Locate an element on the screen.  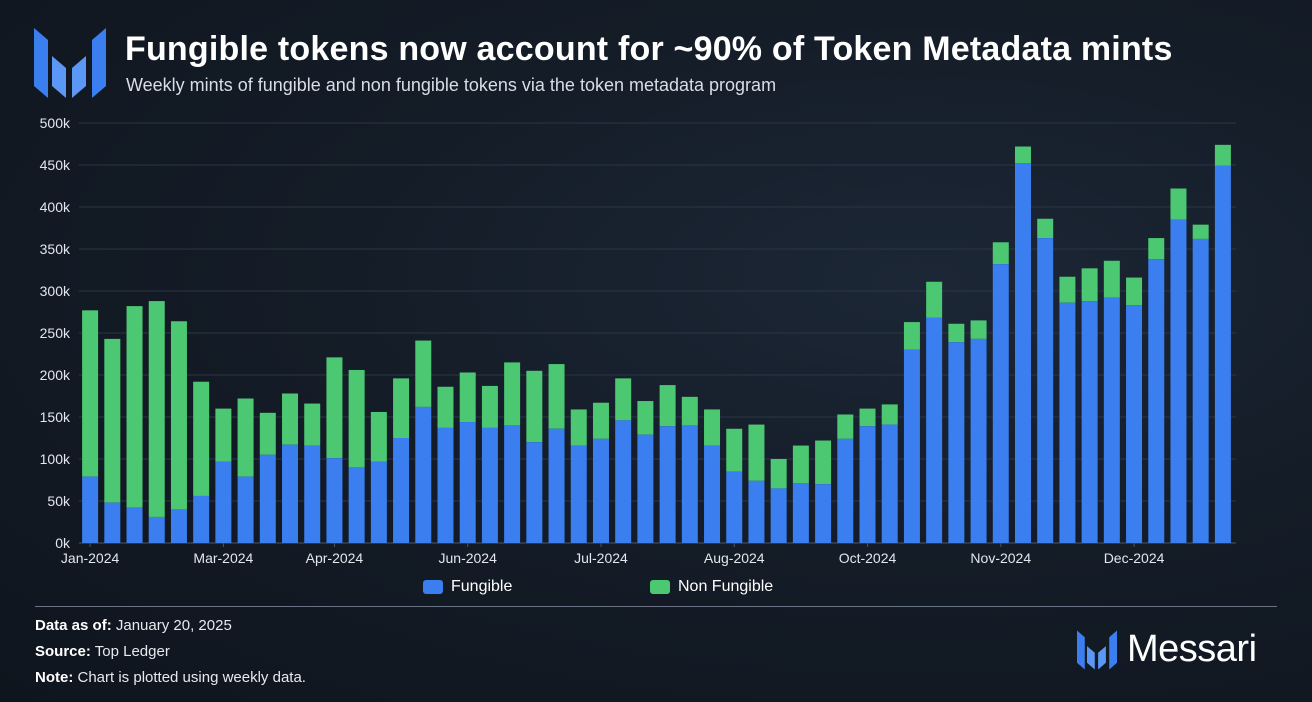
x-tick-label: Dec-2024 is located at coordinates (1134, 558).